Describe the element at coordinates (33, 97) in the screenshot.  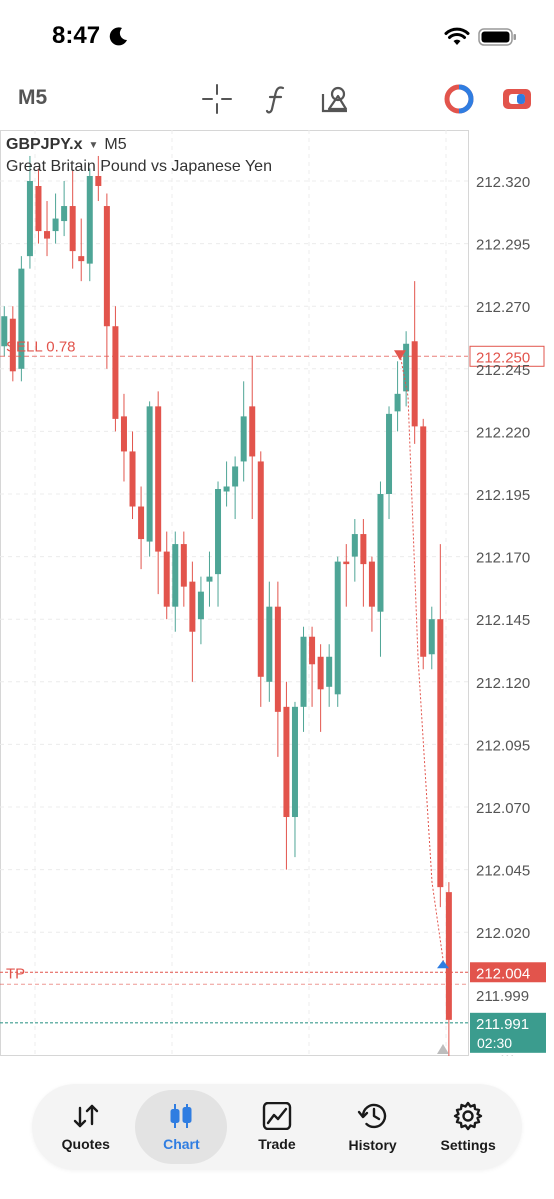
I see `timeframe-selector: M5` at that location.